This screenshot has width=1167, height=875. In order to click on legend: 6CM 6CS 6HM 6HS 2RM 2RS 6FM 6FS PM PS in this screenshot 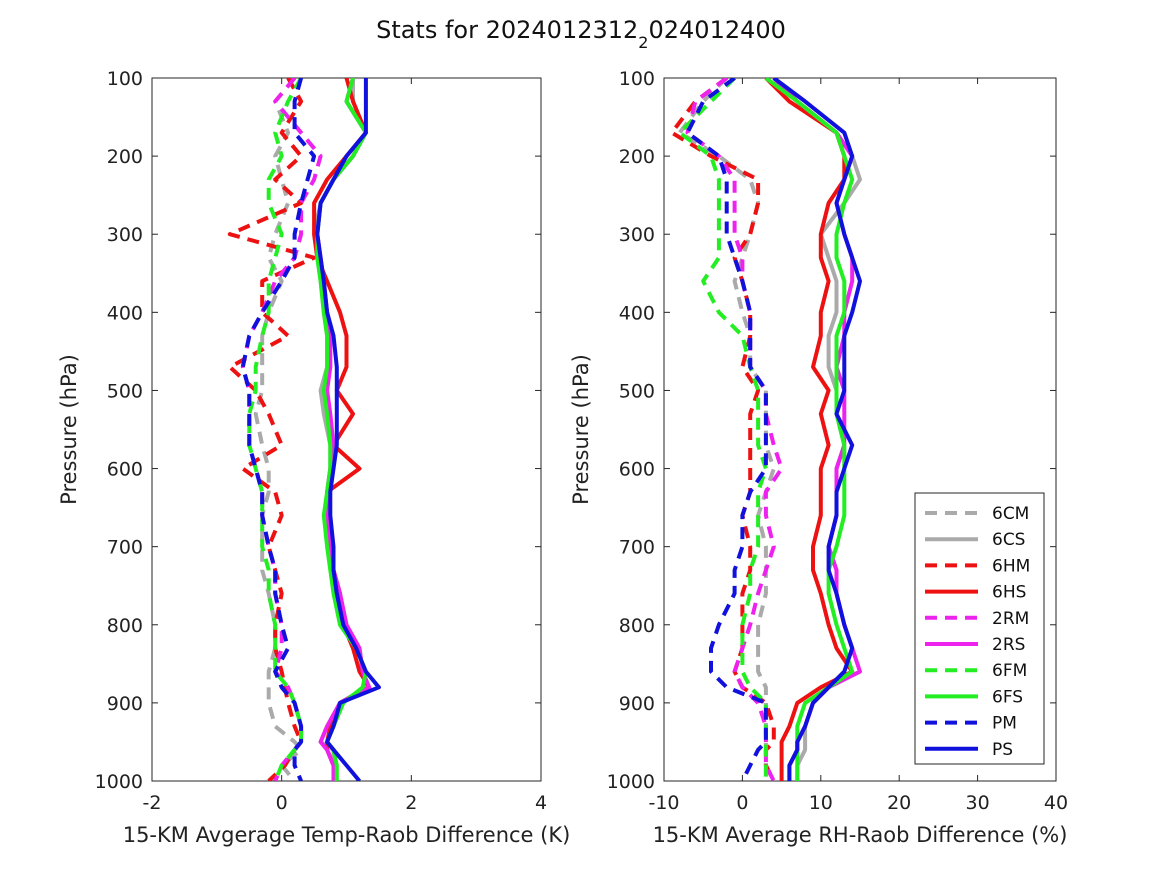, I will do `click(979, 628)`.